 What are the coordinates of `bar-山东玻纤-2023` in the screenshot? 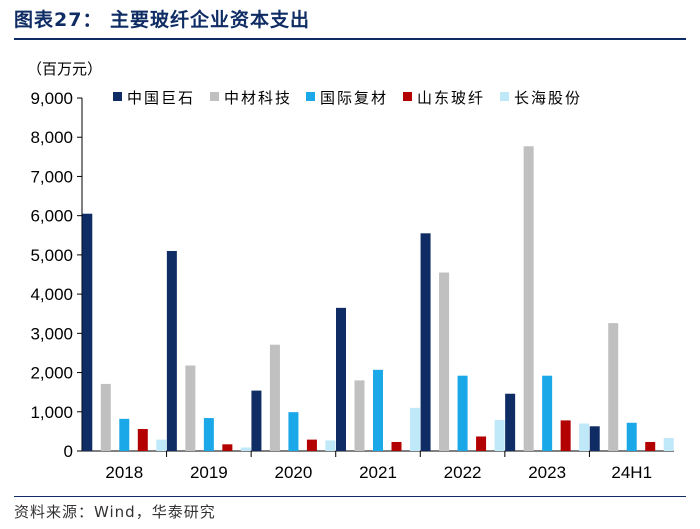 It's located at (565, 435).